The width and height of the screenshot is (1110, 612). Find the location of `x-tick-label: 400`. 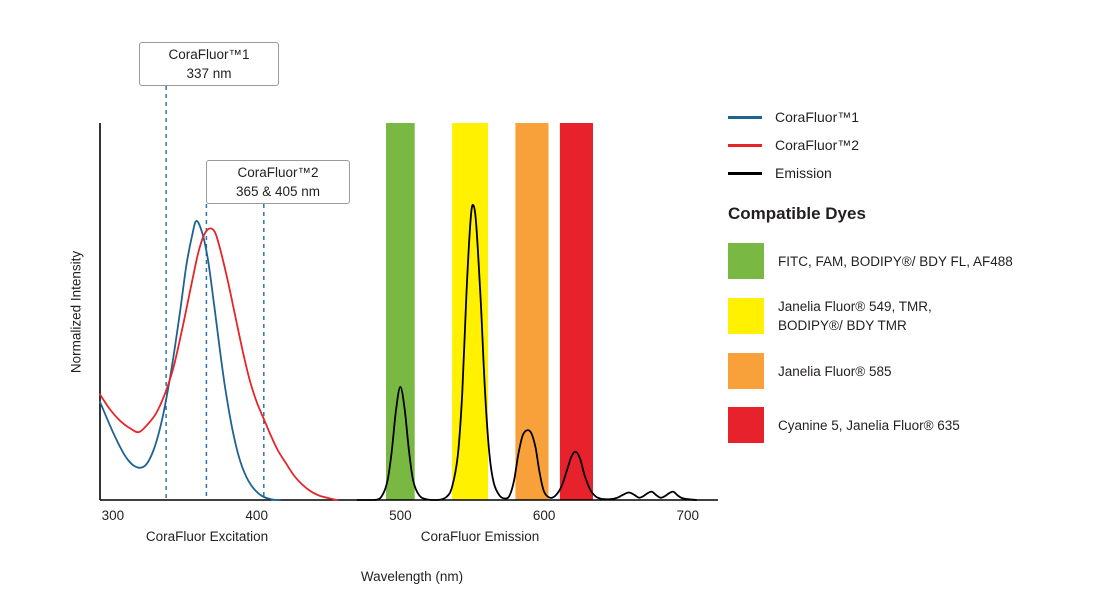

x-tick-label: 400 is located at coordinates (256, 515).